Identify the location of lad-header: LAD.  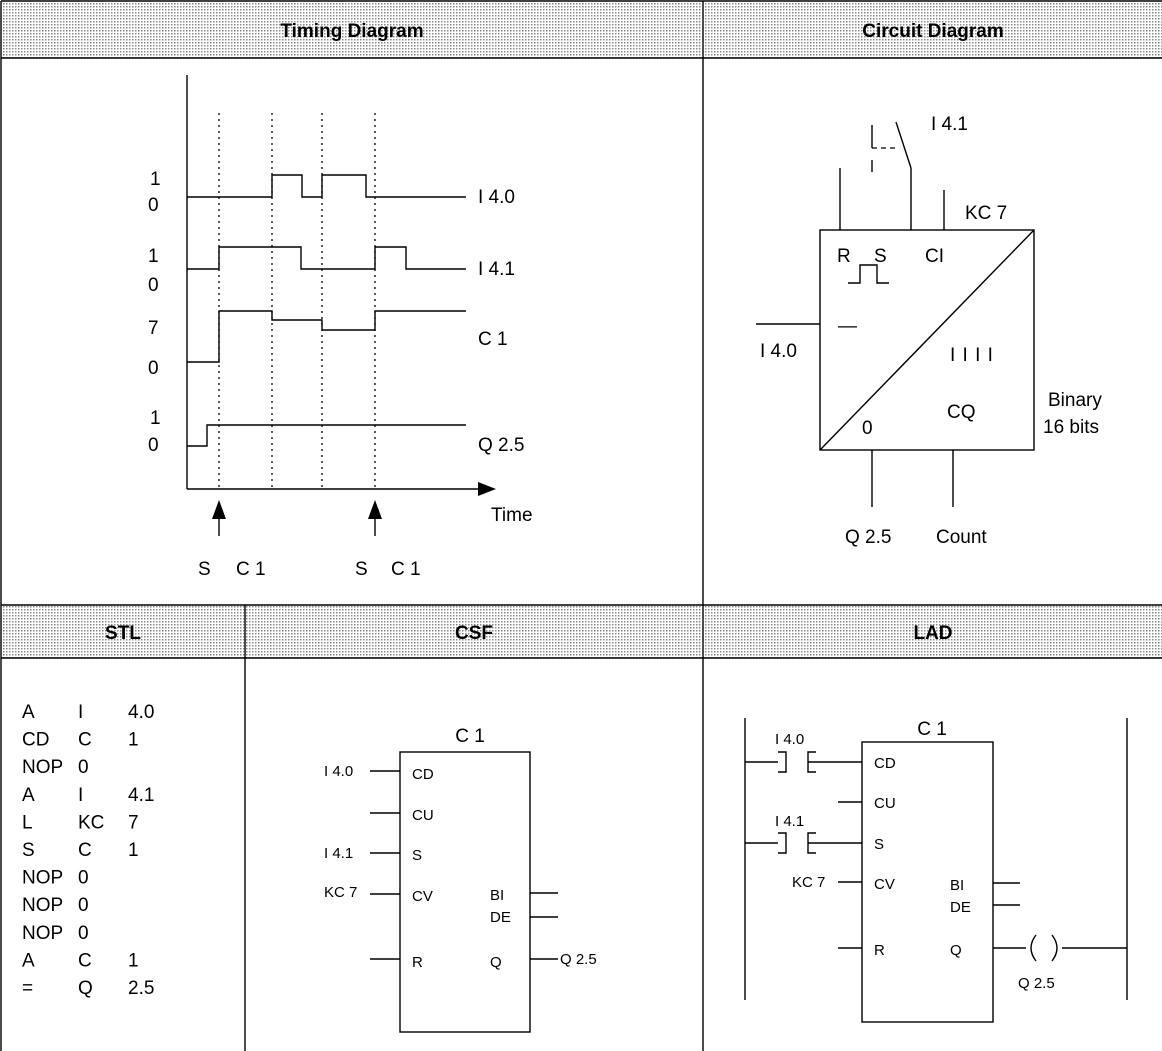
(932, 633).